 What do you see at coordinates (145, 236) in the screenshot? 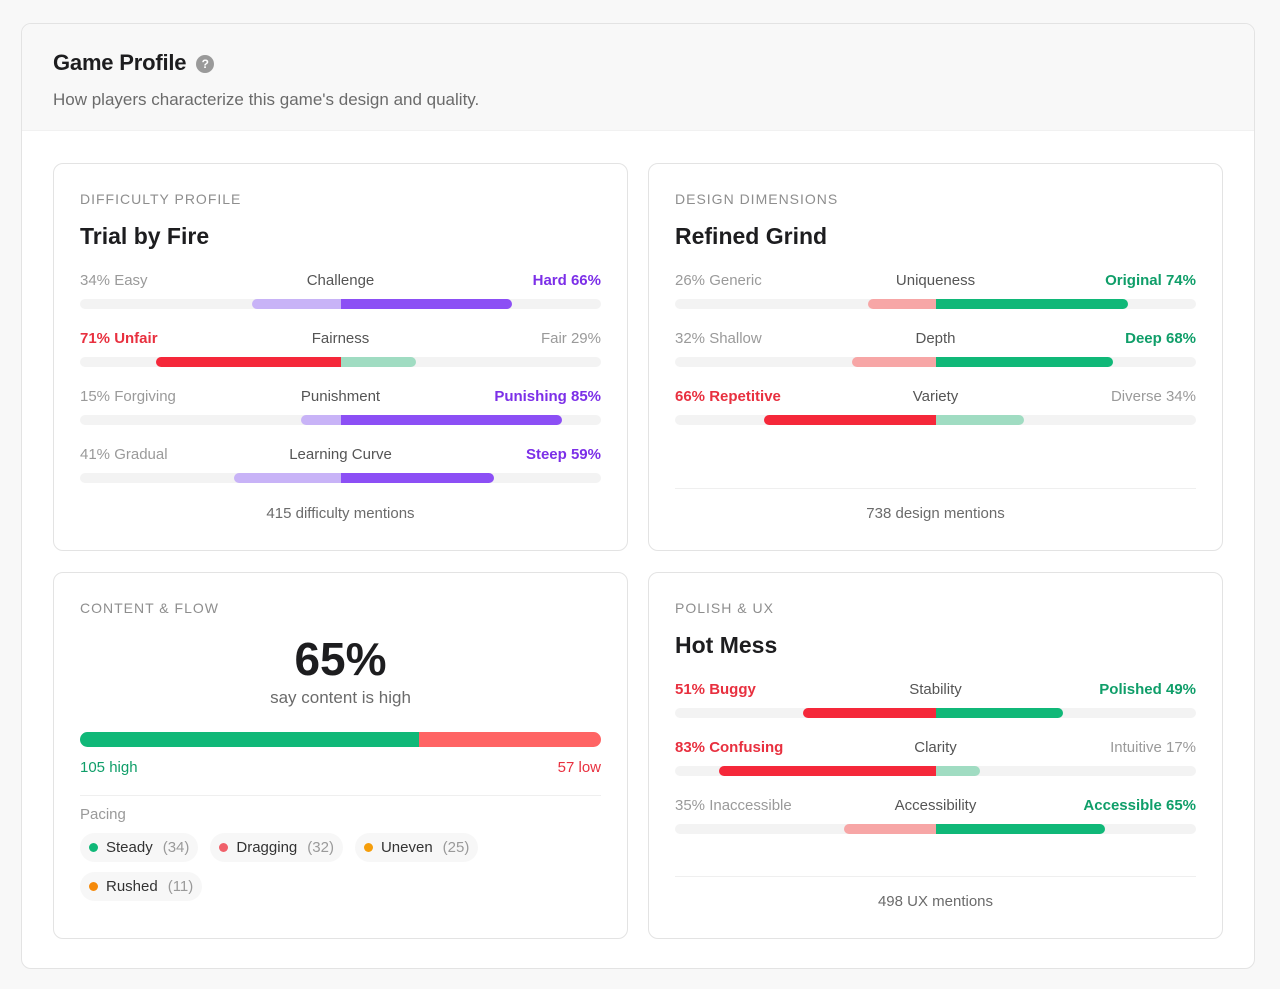
I see `card-title: Trial by Fire` at bounding box center [145, 236].